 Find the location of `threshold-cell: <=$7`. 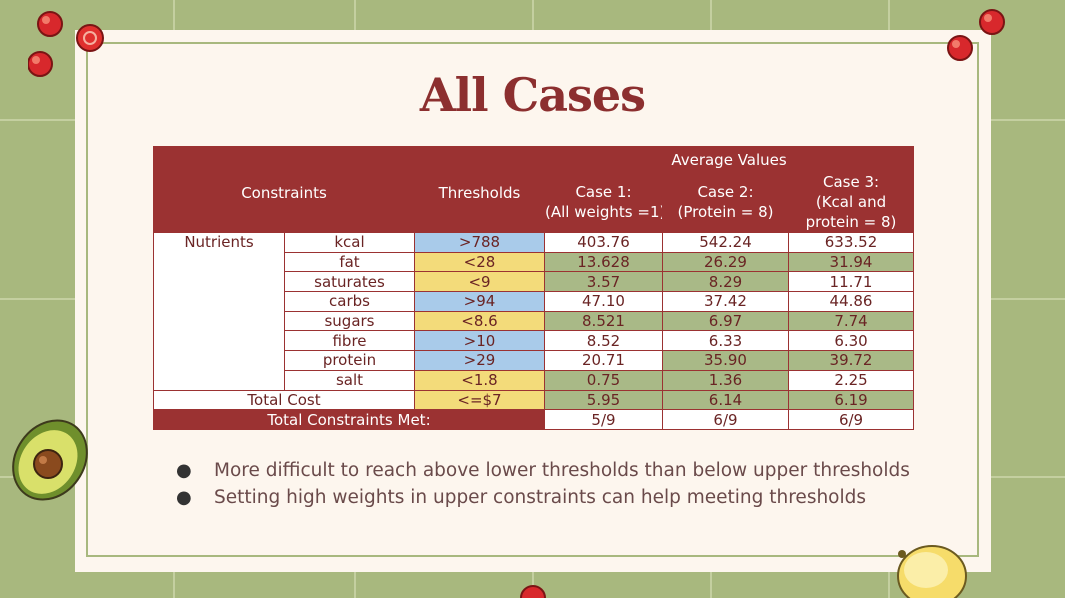

threshold-cell: <=$7 is located at coordinates (479, 400).